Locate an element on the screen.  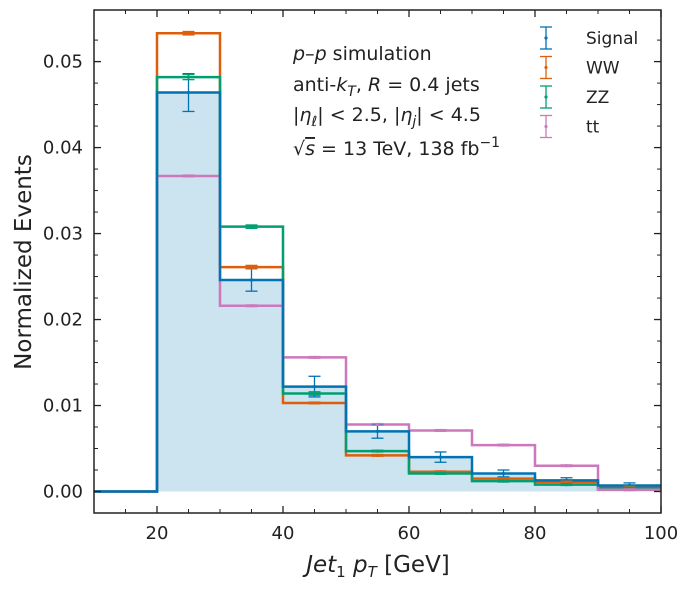
x-label-var: p is located at coordinates (360, 565).